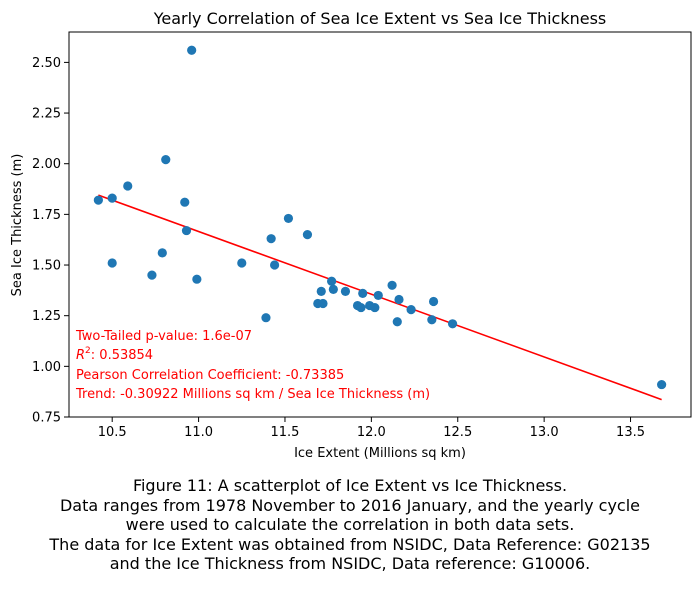 This screenshot has height=589, width=700. What do you see at coordinates (112, 432) in the screenshot?
I see `x-tick-label: 10.5` at bounding box center [112, 432].